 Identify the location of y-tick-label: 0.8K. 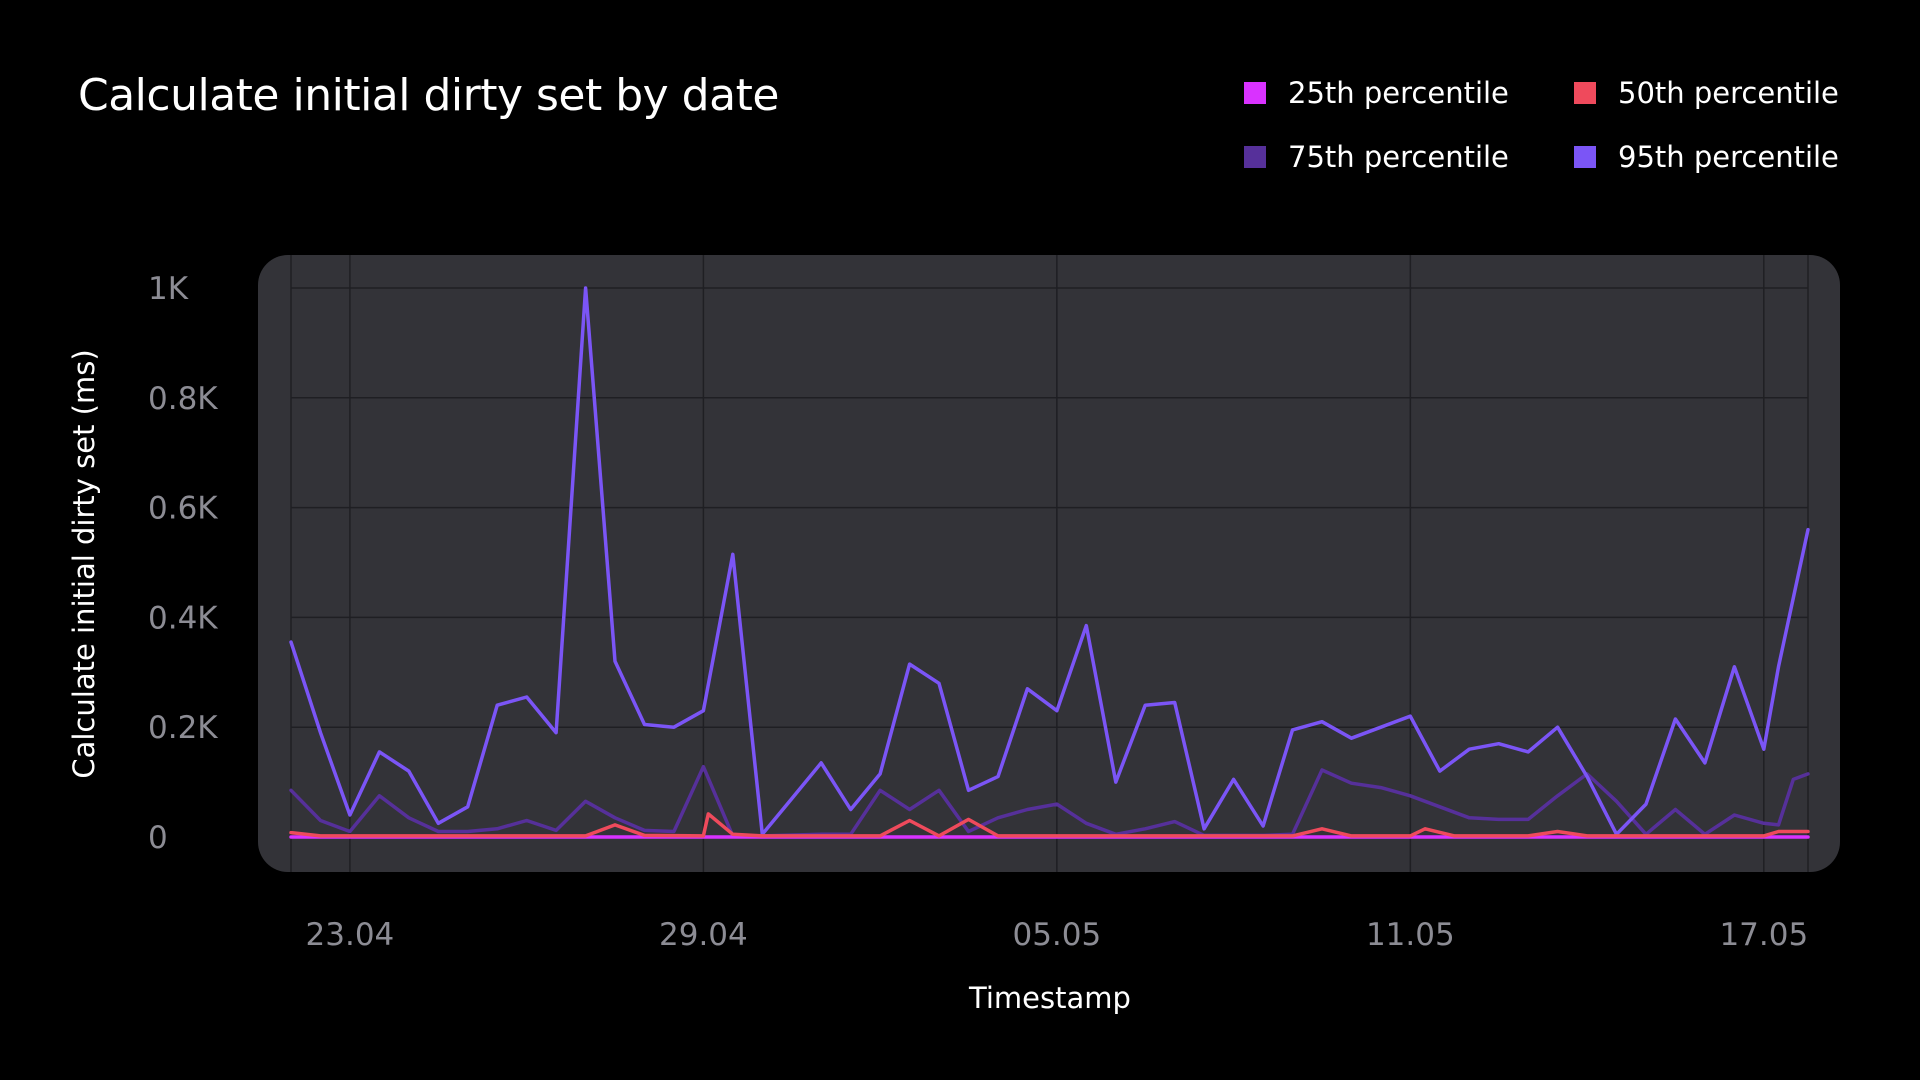
(183, 399).